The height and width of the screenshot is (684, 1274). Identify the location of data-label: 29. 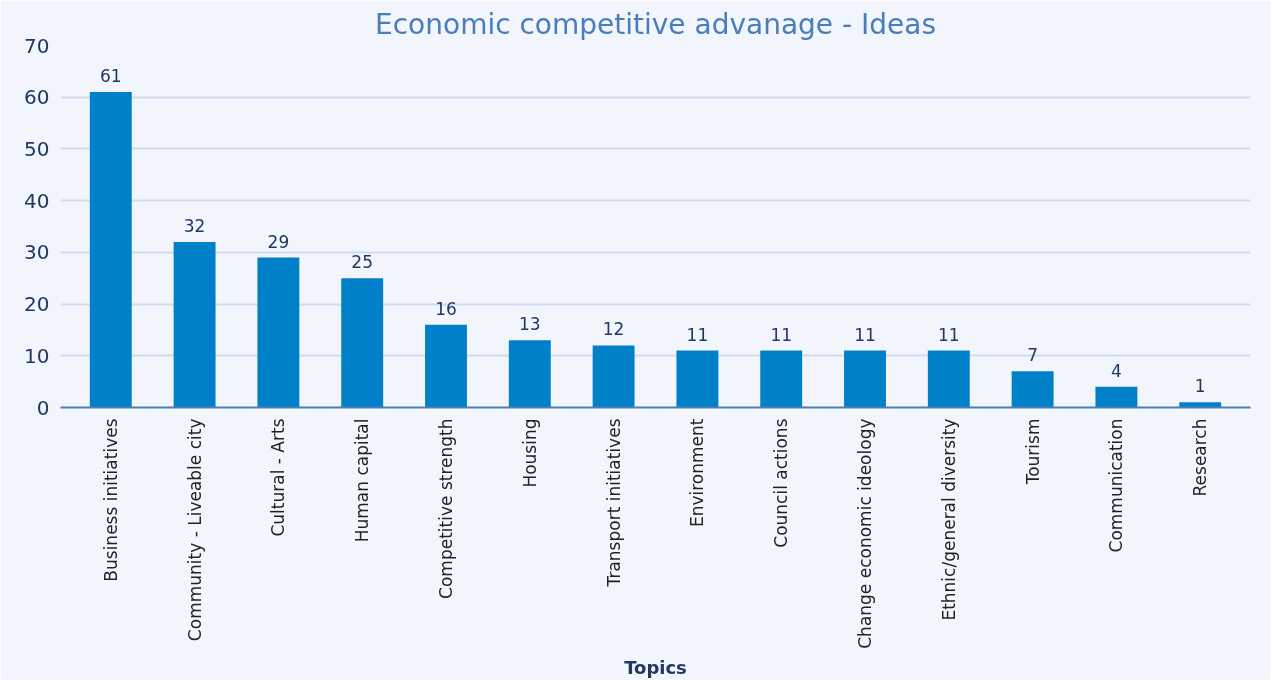
(278, 241).